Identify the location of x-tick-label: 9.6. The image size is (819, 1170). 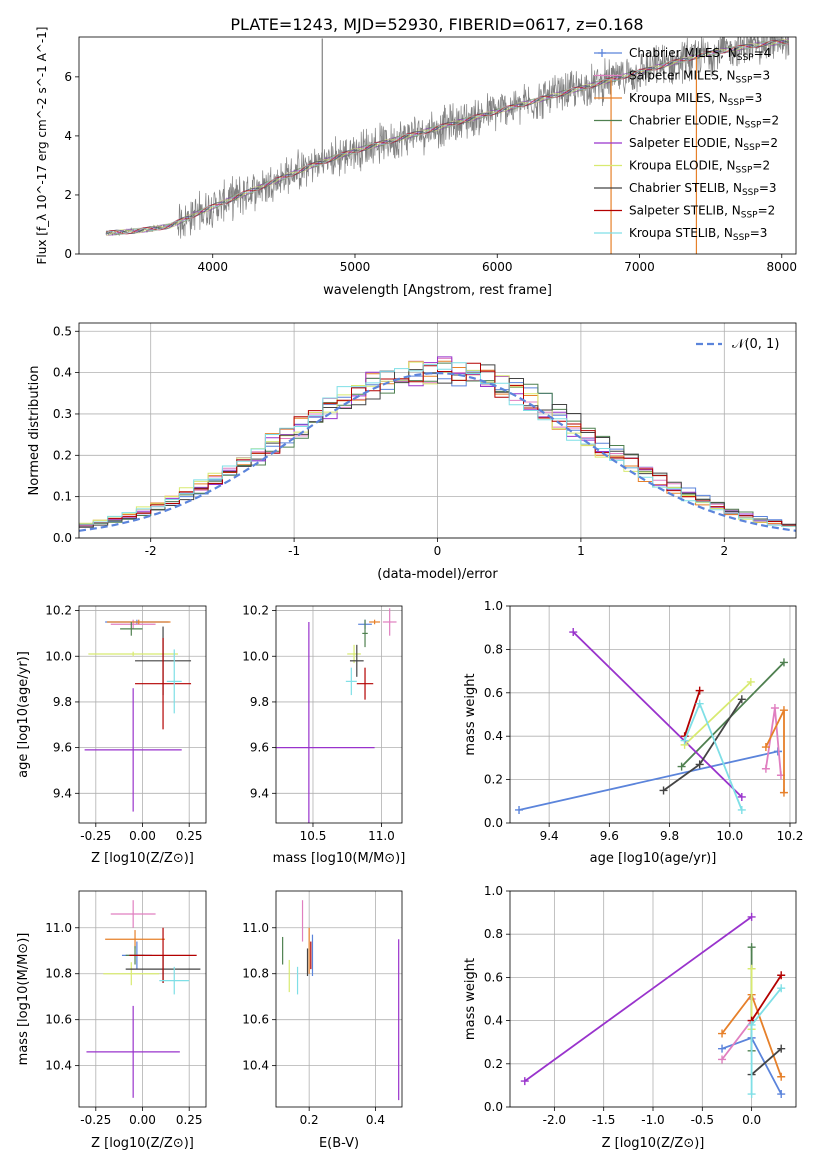
(609, 836).